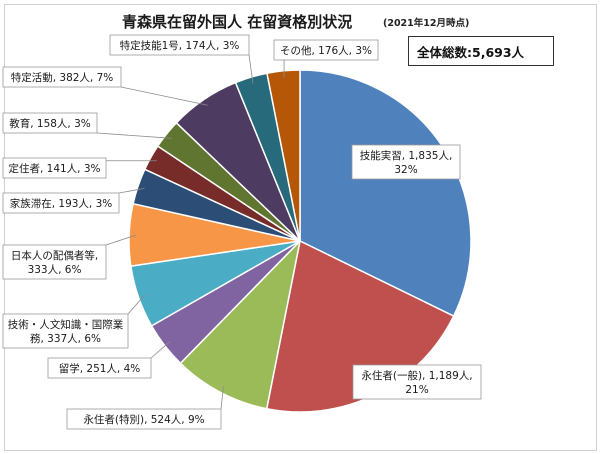 The width and height of the screenshot is (600, 454). What do you see at coordinates (65, 338) in the screenshot?
I see `data-label-text: 務, 337人, 6%` at bounding box center [65, 338].